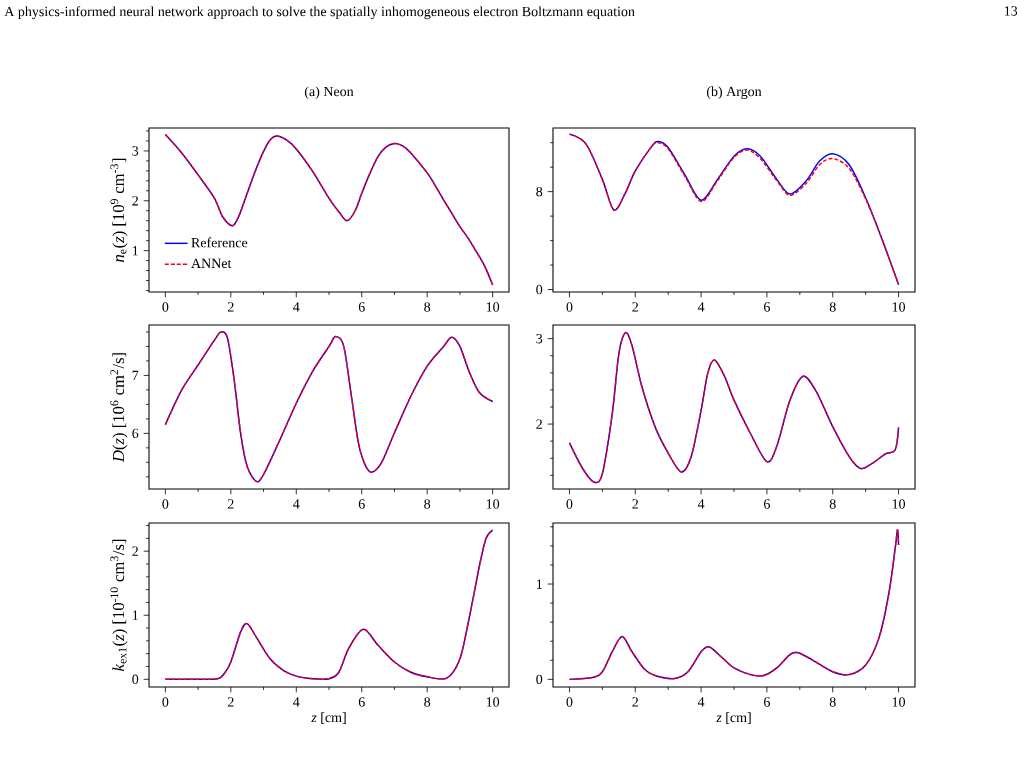 The height and width of the screenshot is (780, 1027). I want to click on y-tick-label: 6, so click(135, 433).